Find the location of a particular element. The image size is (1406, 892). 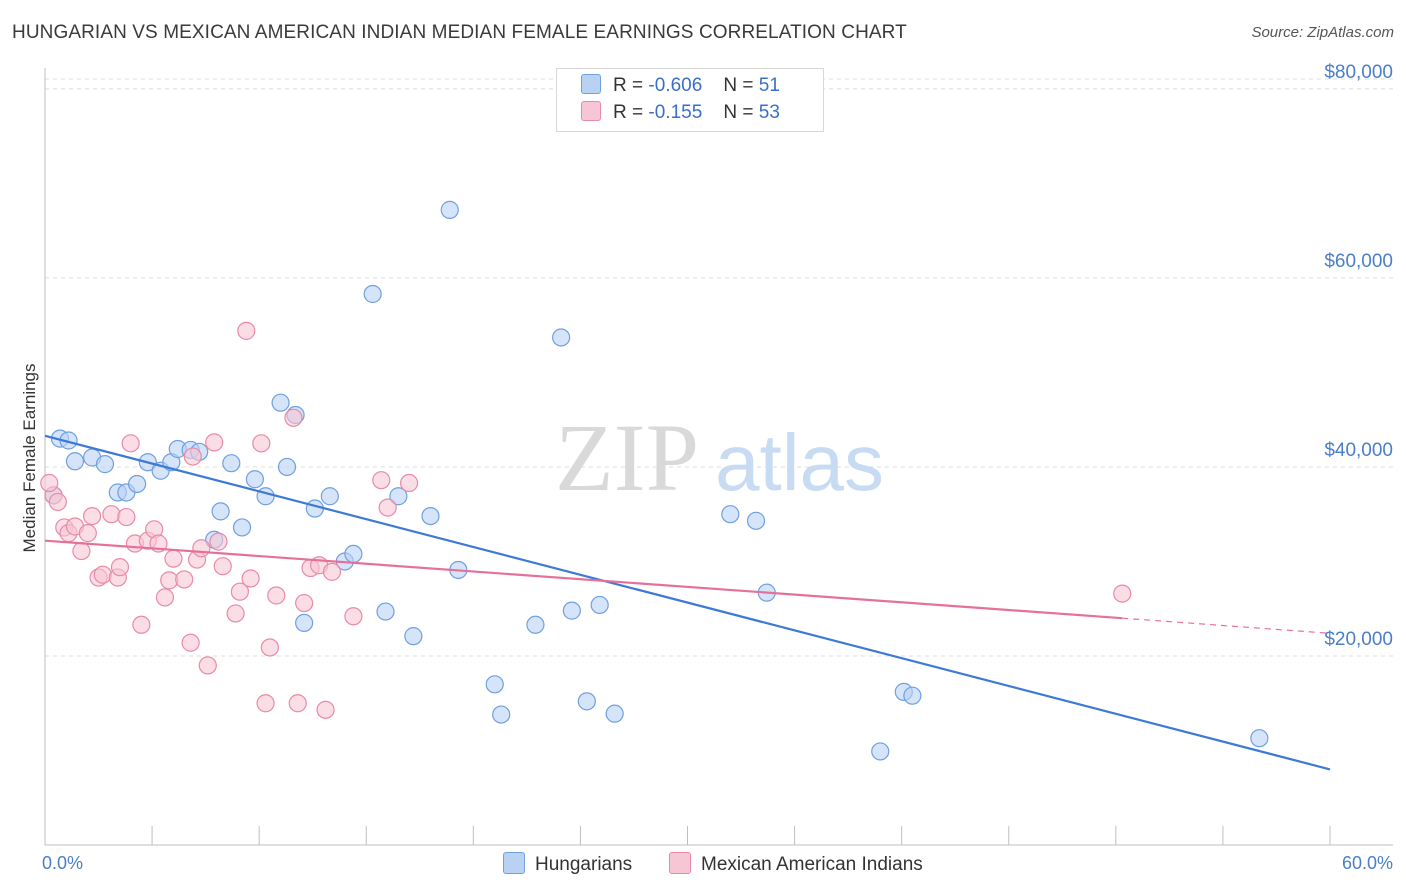

bottom-legend-label: Hungarians is located at coordinates (584, 864).